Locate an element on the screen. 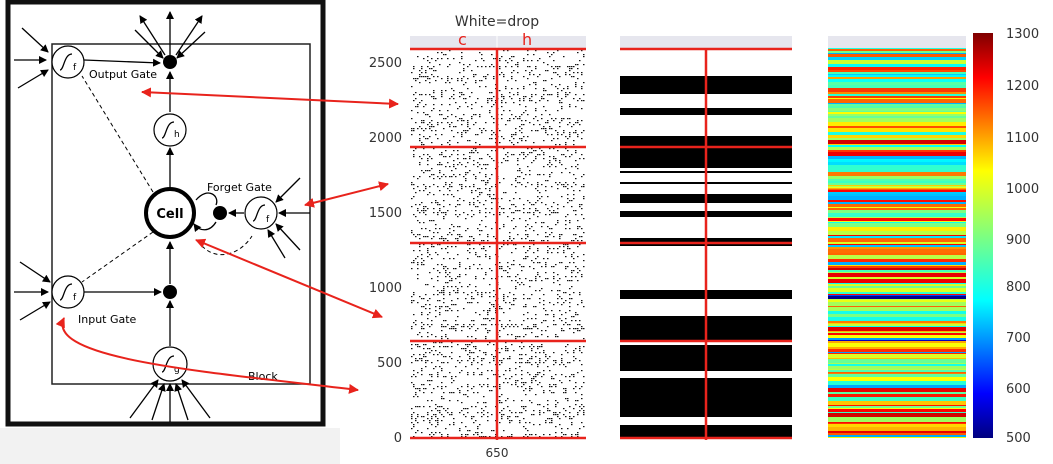 This screenshot has height=464, width=1053. cbar-tick-600: 600 is located at coordinates (1018, 389).